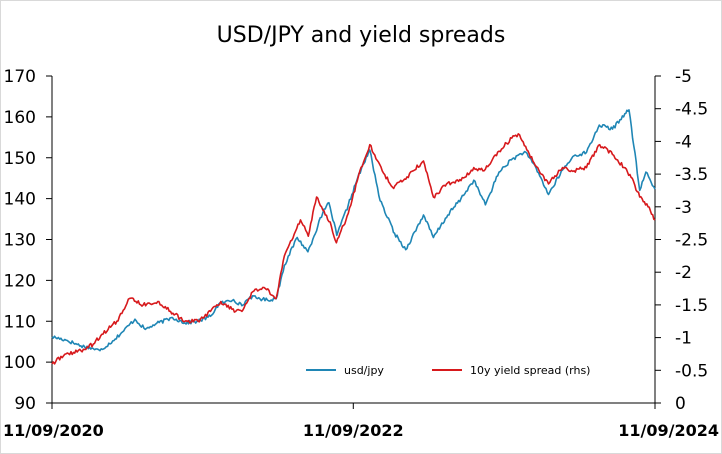  I want to click on legend-label: usd/jpy, so click(364, 370).